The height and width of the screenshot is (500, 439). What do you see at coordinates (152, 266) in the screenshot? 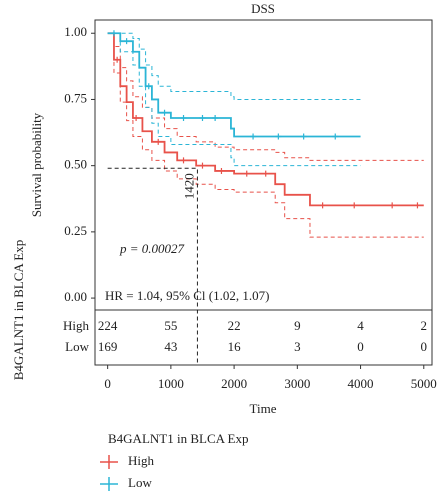
I see `median-line` at bounding box center [152, 266].